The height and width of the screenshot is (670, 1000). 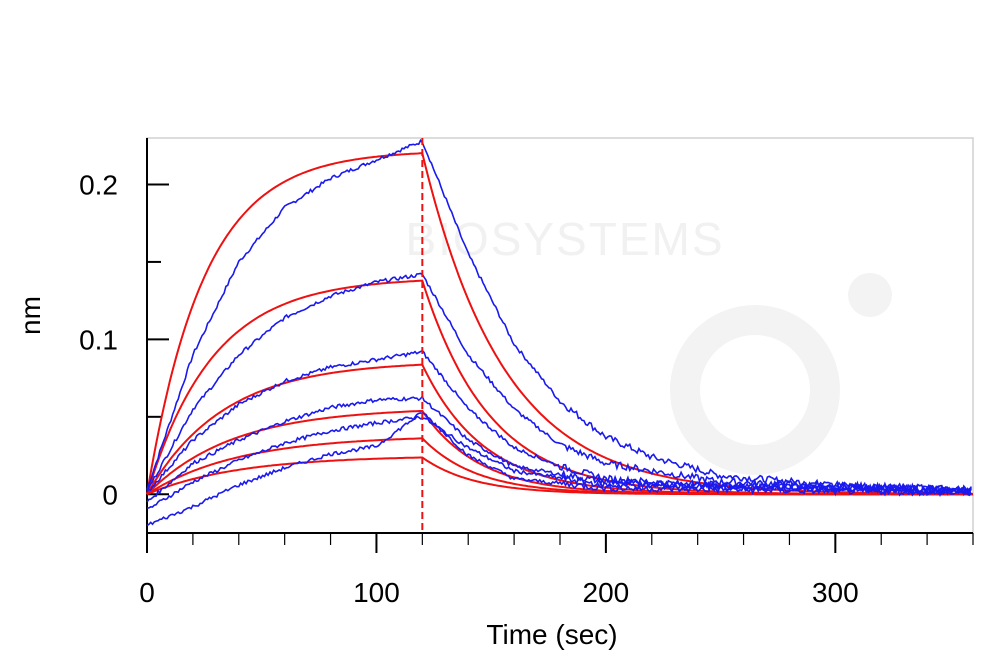 I want to click on y-axis-label: nm, so click(x=30, y=315).